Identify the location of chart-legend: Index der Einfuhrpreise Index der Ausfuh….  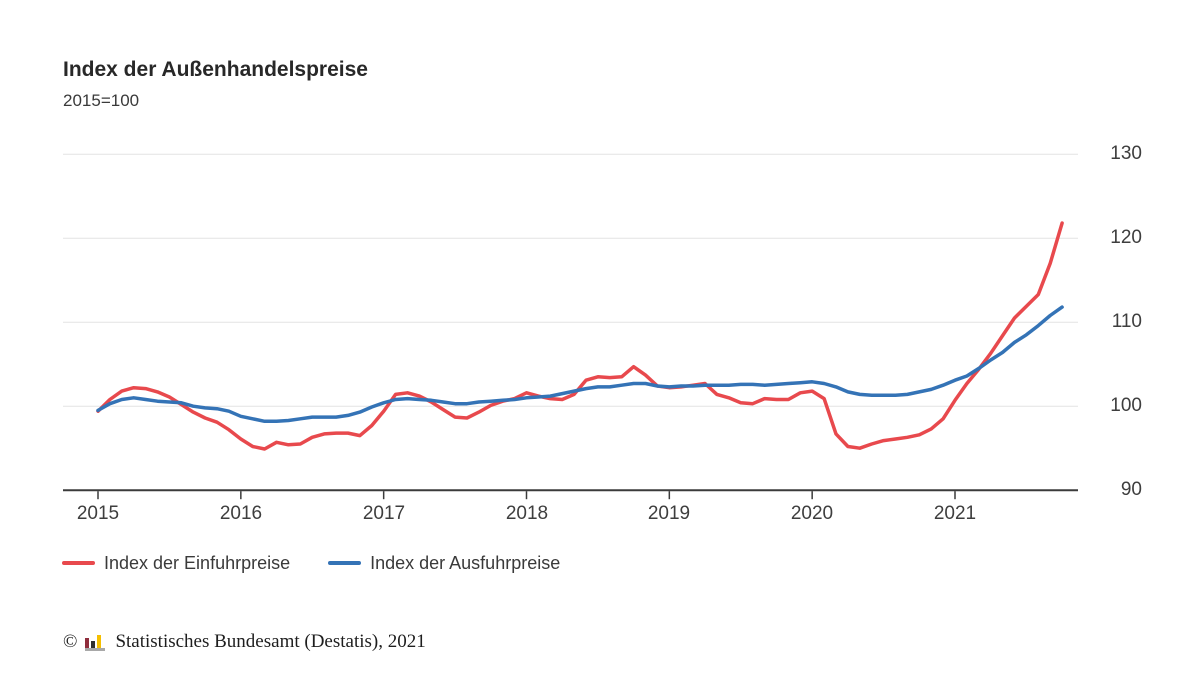
(311, 563).